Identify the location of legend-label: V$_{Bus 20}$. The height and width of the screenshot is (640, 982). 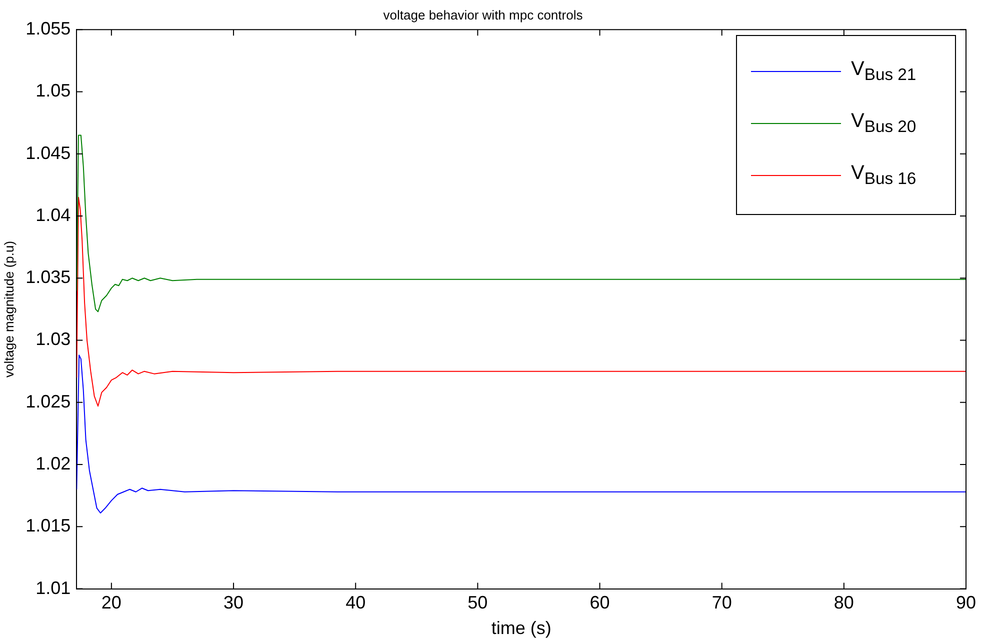
(884, 124).